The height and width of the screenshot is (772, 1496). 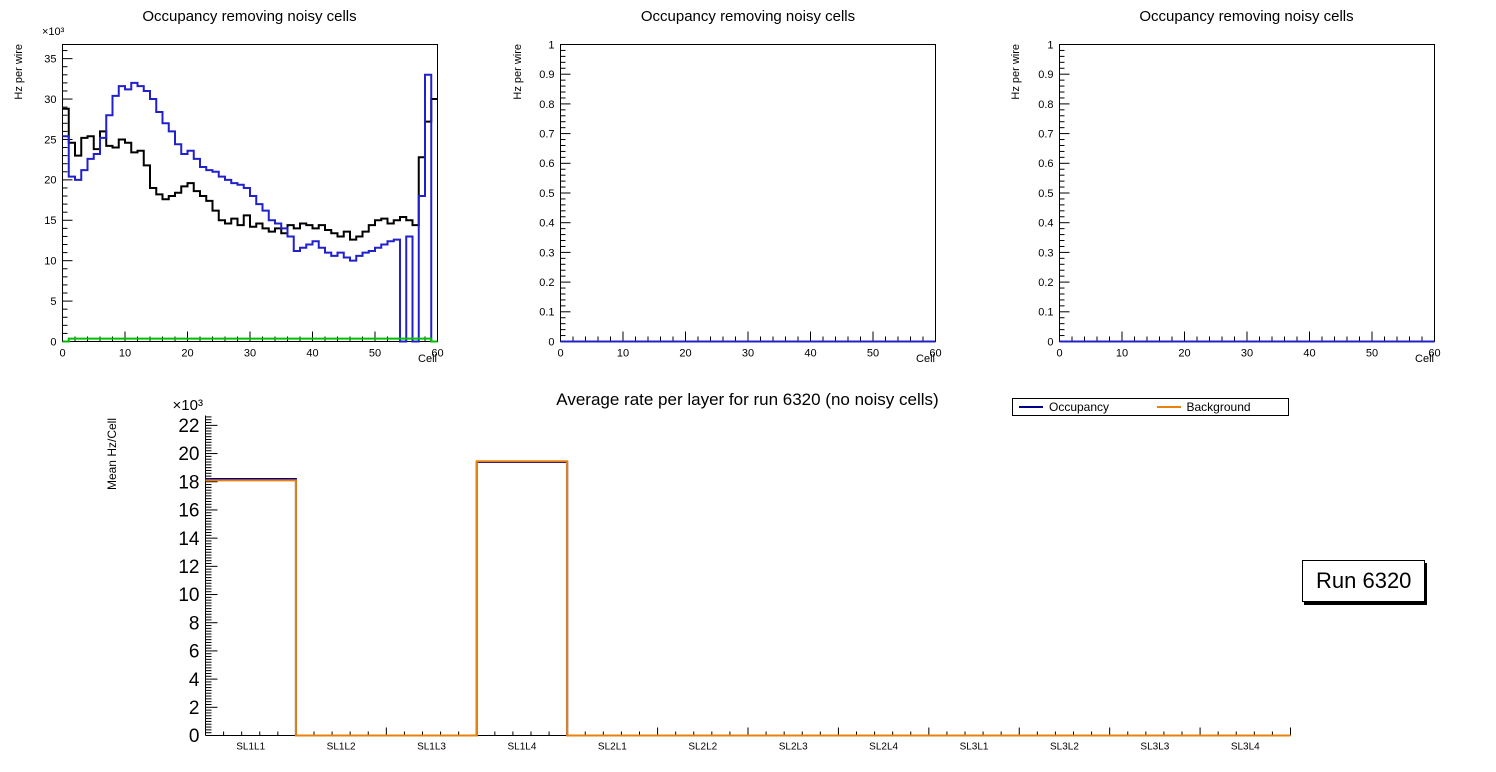 I want to click on chart-title-1: Occupancy removing noisy cells, so click(x=249, y=16).